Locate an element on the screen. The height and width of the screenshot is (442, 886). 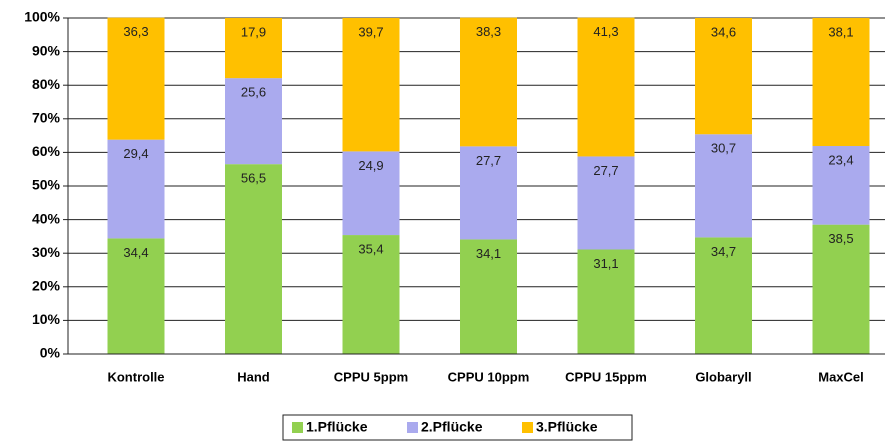
data-label: 41,3 is located at coordinates (605, 31).